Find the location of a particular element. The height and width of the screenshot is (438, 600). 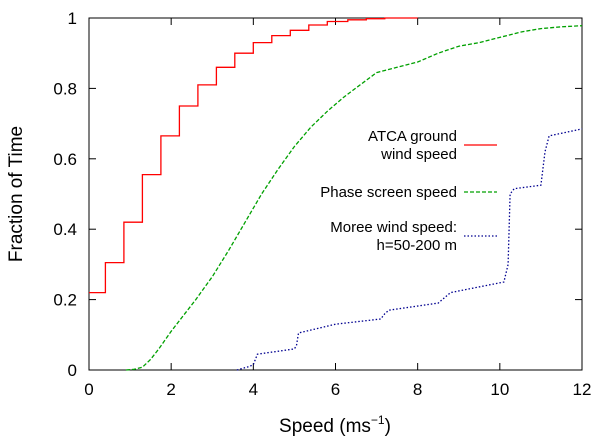

y-tick-label: 0.6 is located at coordinates (65, 159).